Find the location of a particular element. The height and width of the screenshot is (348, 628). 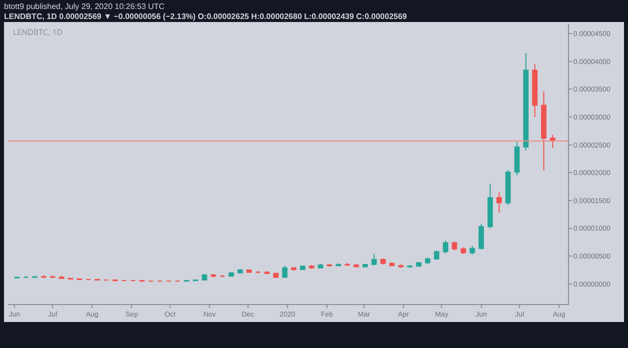

chart-subtitle: LENDBTC, 1D 0.00002569 ▼ −0.00000056 (−2.13%) O:0.00002625 H:0.00002680 L:0.00002439 C:0.00002569 is located at coordinates (205, 17).